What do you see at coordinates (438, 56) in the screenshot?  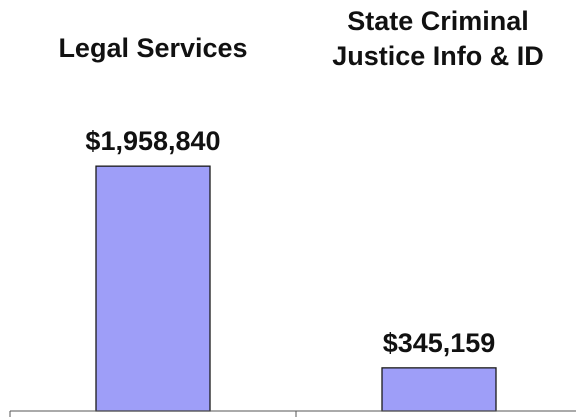 I see `category-label: Justice Info & ID` at bounding box center [438, 56].